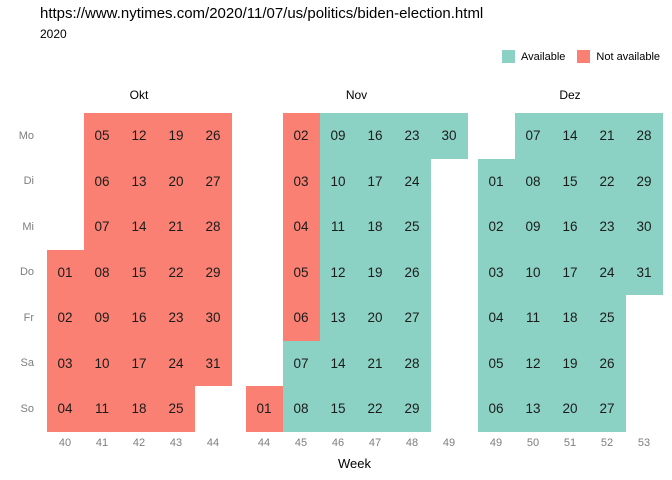 Image resolution: width=672 pixels, height=480 pixels. What do you see at coordinates (27, 408) in the screenshot?
I see `day-row-label: So` at bounding box center [27, 408].